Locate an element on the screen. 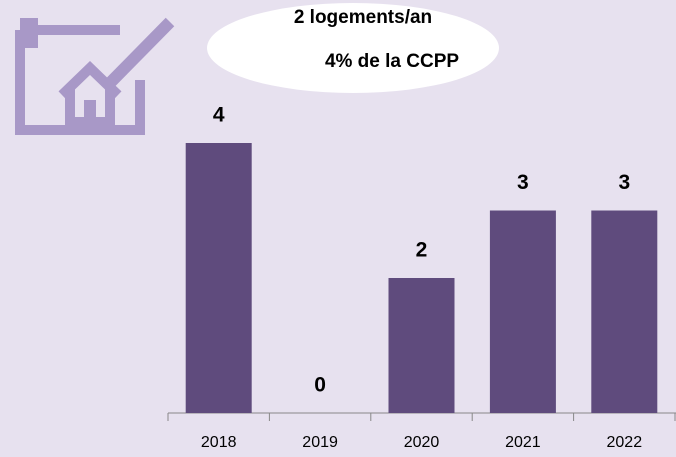  x-tick-label: 2018 is located at coordinates (219, 442).